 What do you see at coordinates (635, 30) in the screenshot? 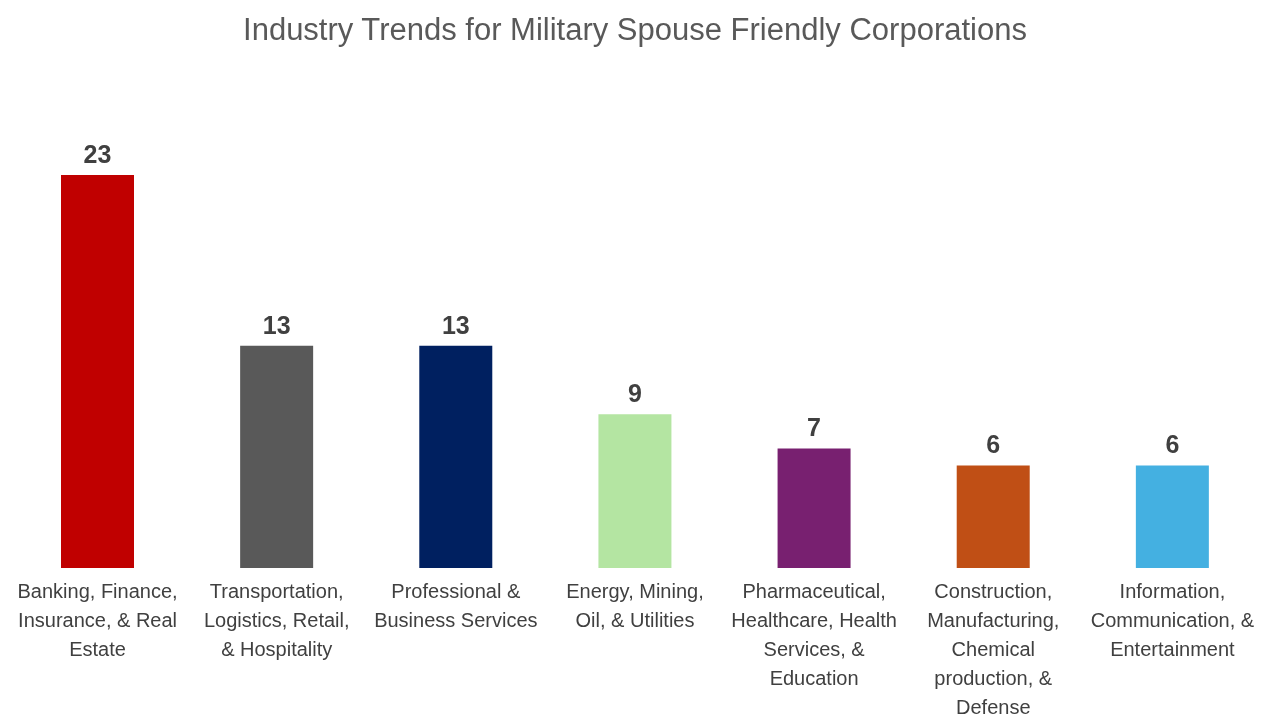
I see `chart-title: Industry Trends for Military Spouse Friendly Corporations` at bounding box center [635, 30].